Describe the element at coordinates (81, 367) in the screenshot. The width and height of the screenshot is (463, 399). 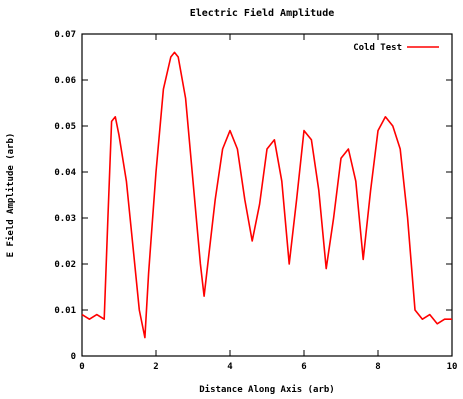
I see `x-tick-label: 0` at that location.